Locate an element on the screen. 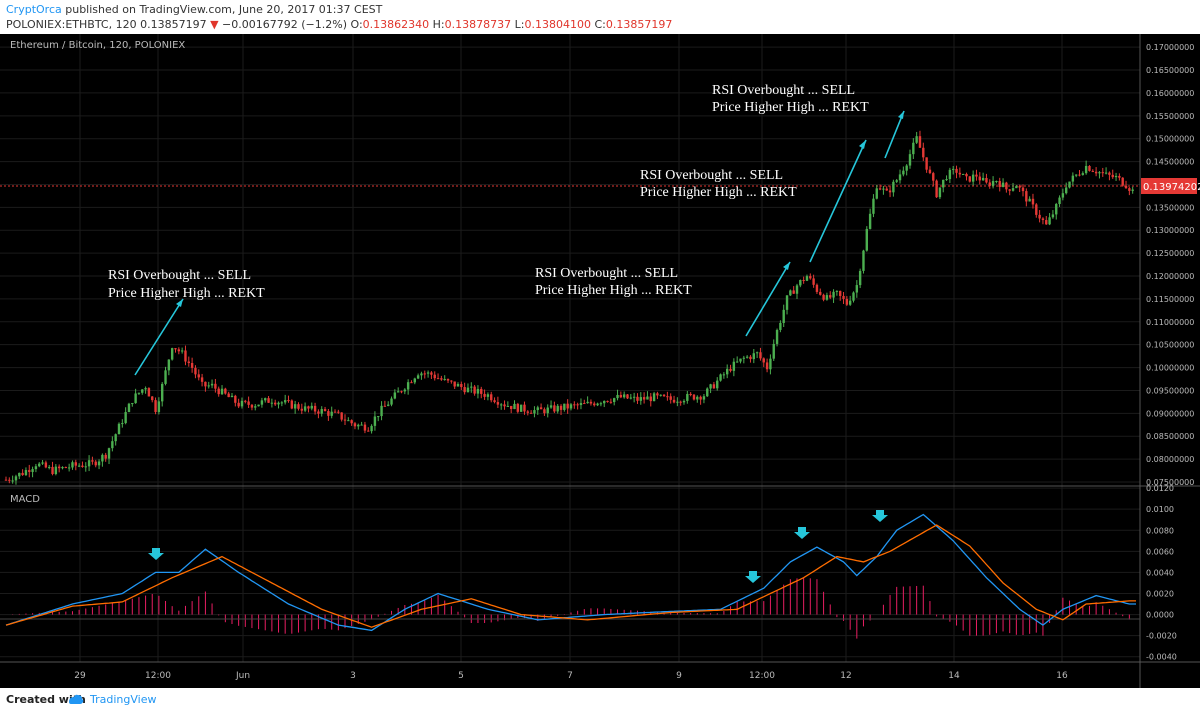 This screenshot has height=712, width=1200. macd-tick-label: -0.0020 is located at coordinates (1161, 636).